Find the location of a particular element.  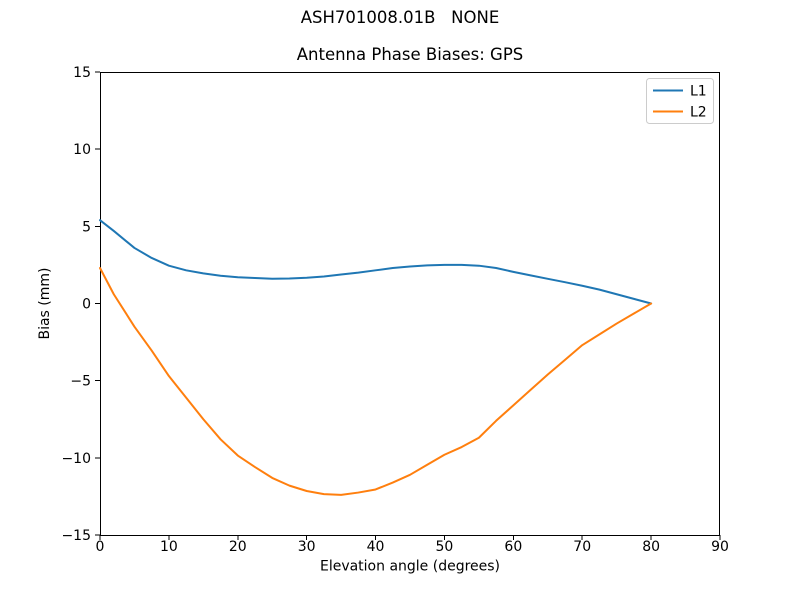

y-tick-label: −10 is located at coordinates (76, 459).